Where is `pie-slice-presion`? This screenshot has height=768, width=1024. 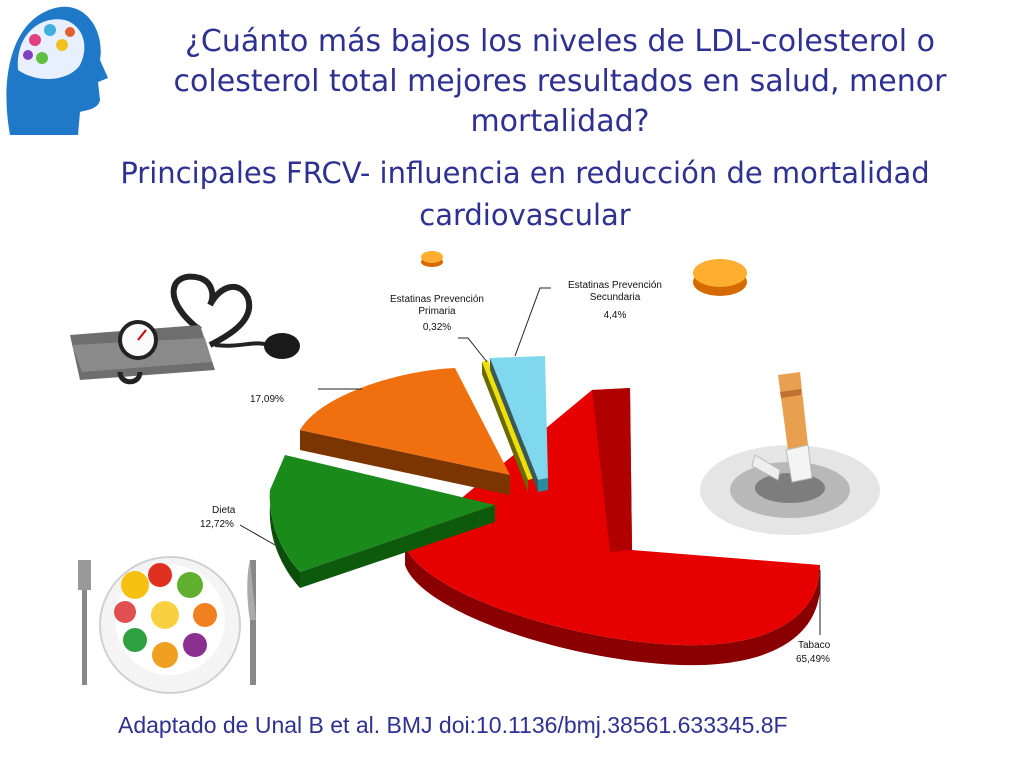
pie-slice-presion is located at coordinates (405, 431).